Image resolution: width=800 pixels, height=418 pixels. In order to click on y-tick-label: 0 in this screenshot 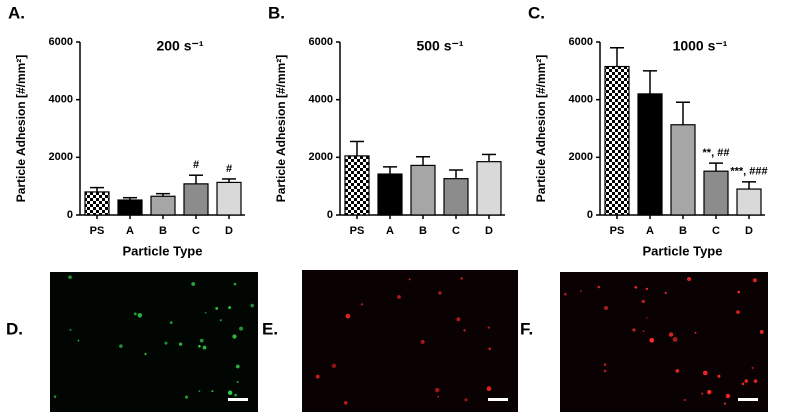, I will do `click(590, 215)`.